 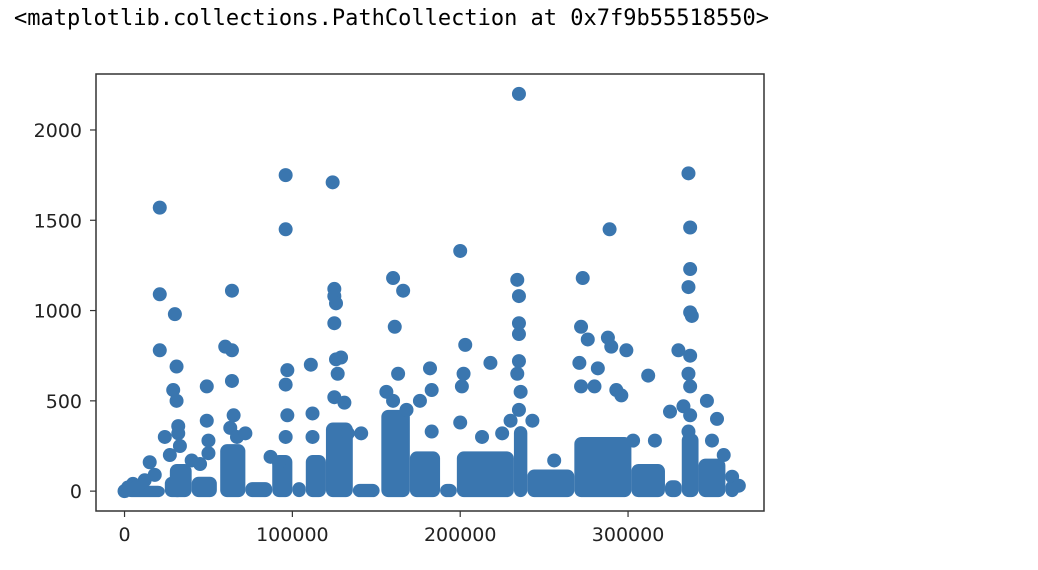 I want to click on y-tick-label-0: 0, so click(x=76, y=492).